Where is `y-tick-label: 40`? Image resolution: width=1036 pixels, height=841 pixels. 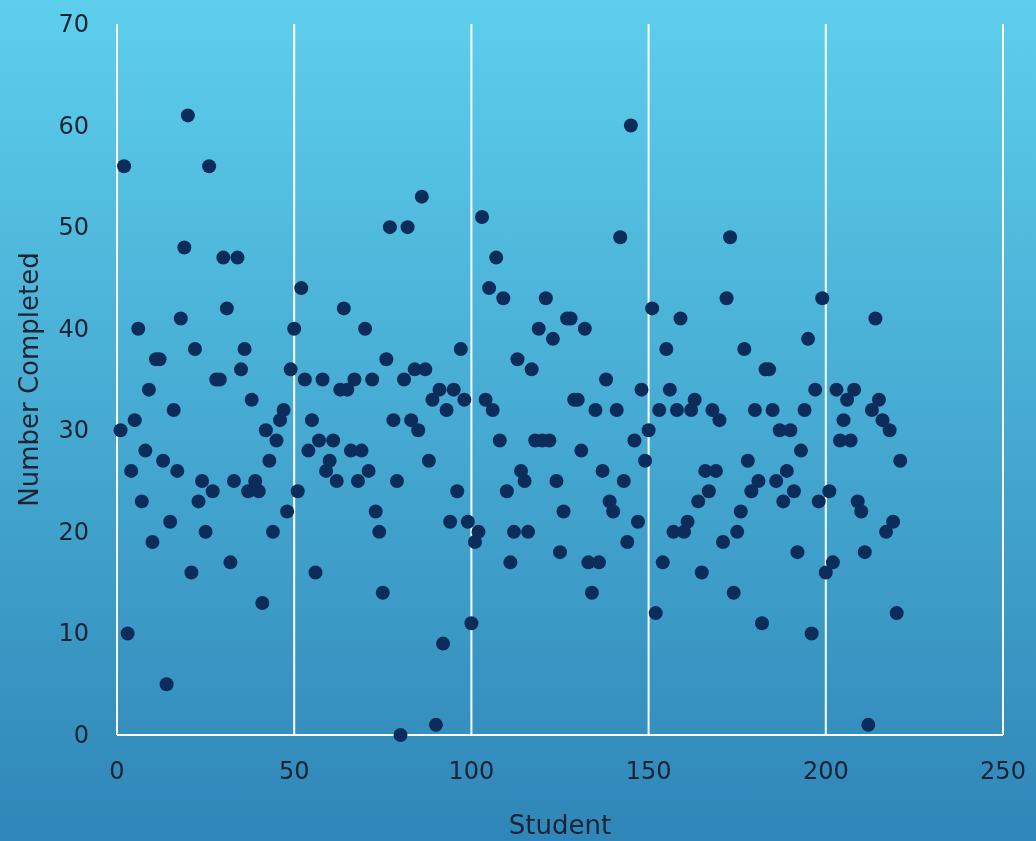 y-tick-label: 40 is located at coordinates (73, 328).